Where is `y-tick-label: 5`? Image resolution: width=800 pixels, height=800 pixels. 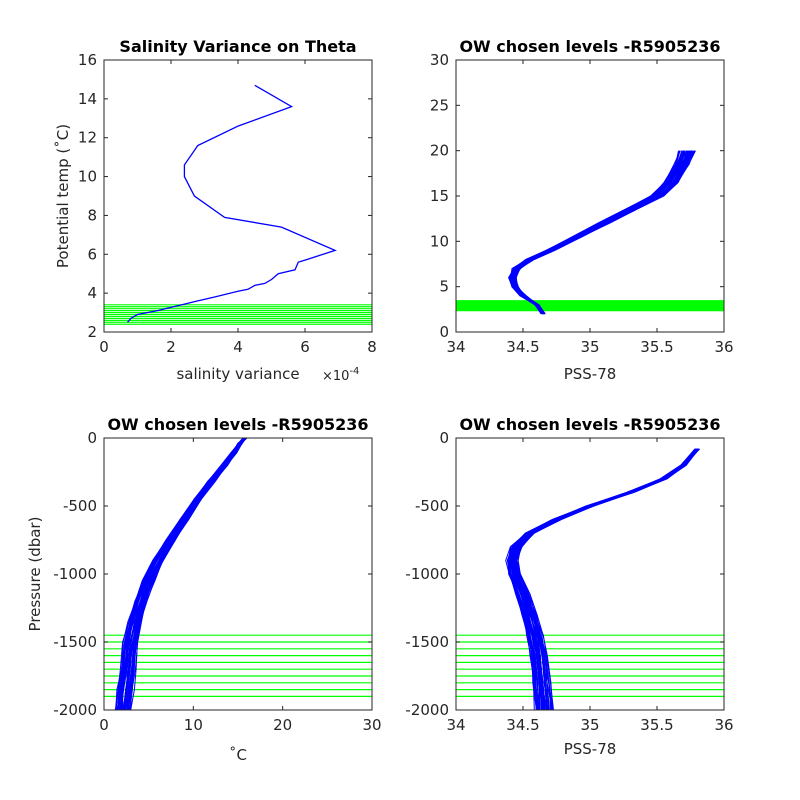
y-tick-label: 5 is located at coordinates (444, 287).